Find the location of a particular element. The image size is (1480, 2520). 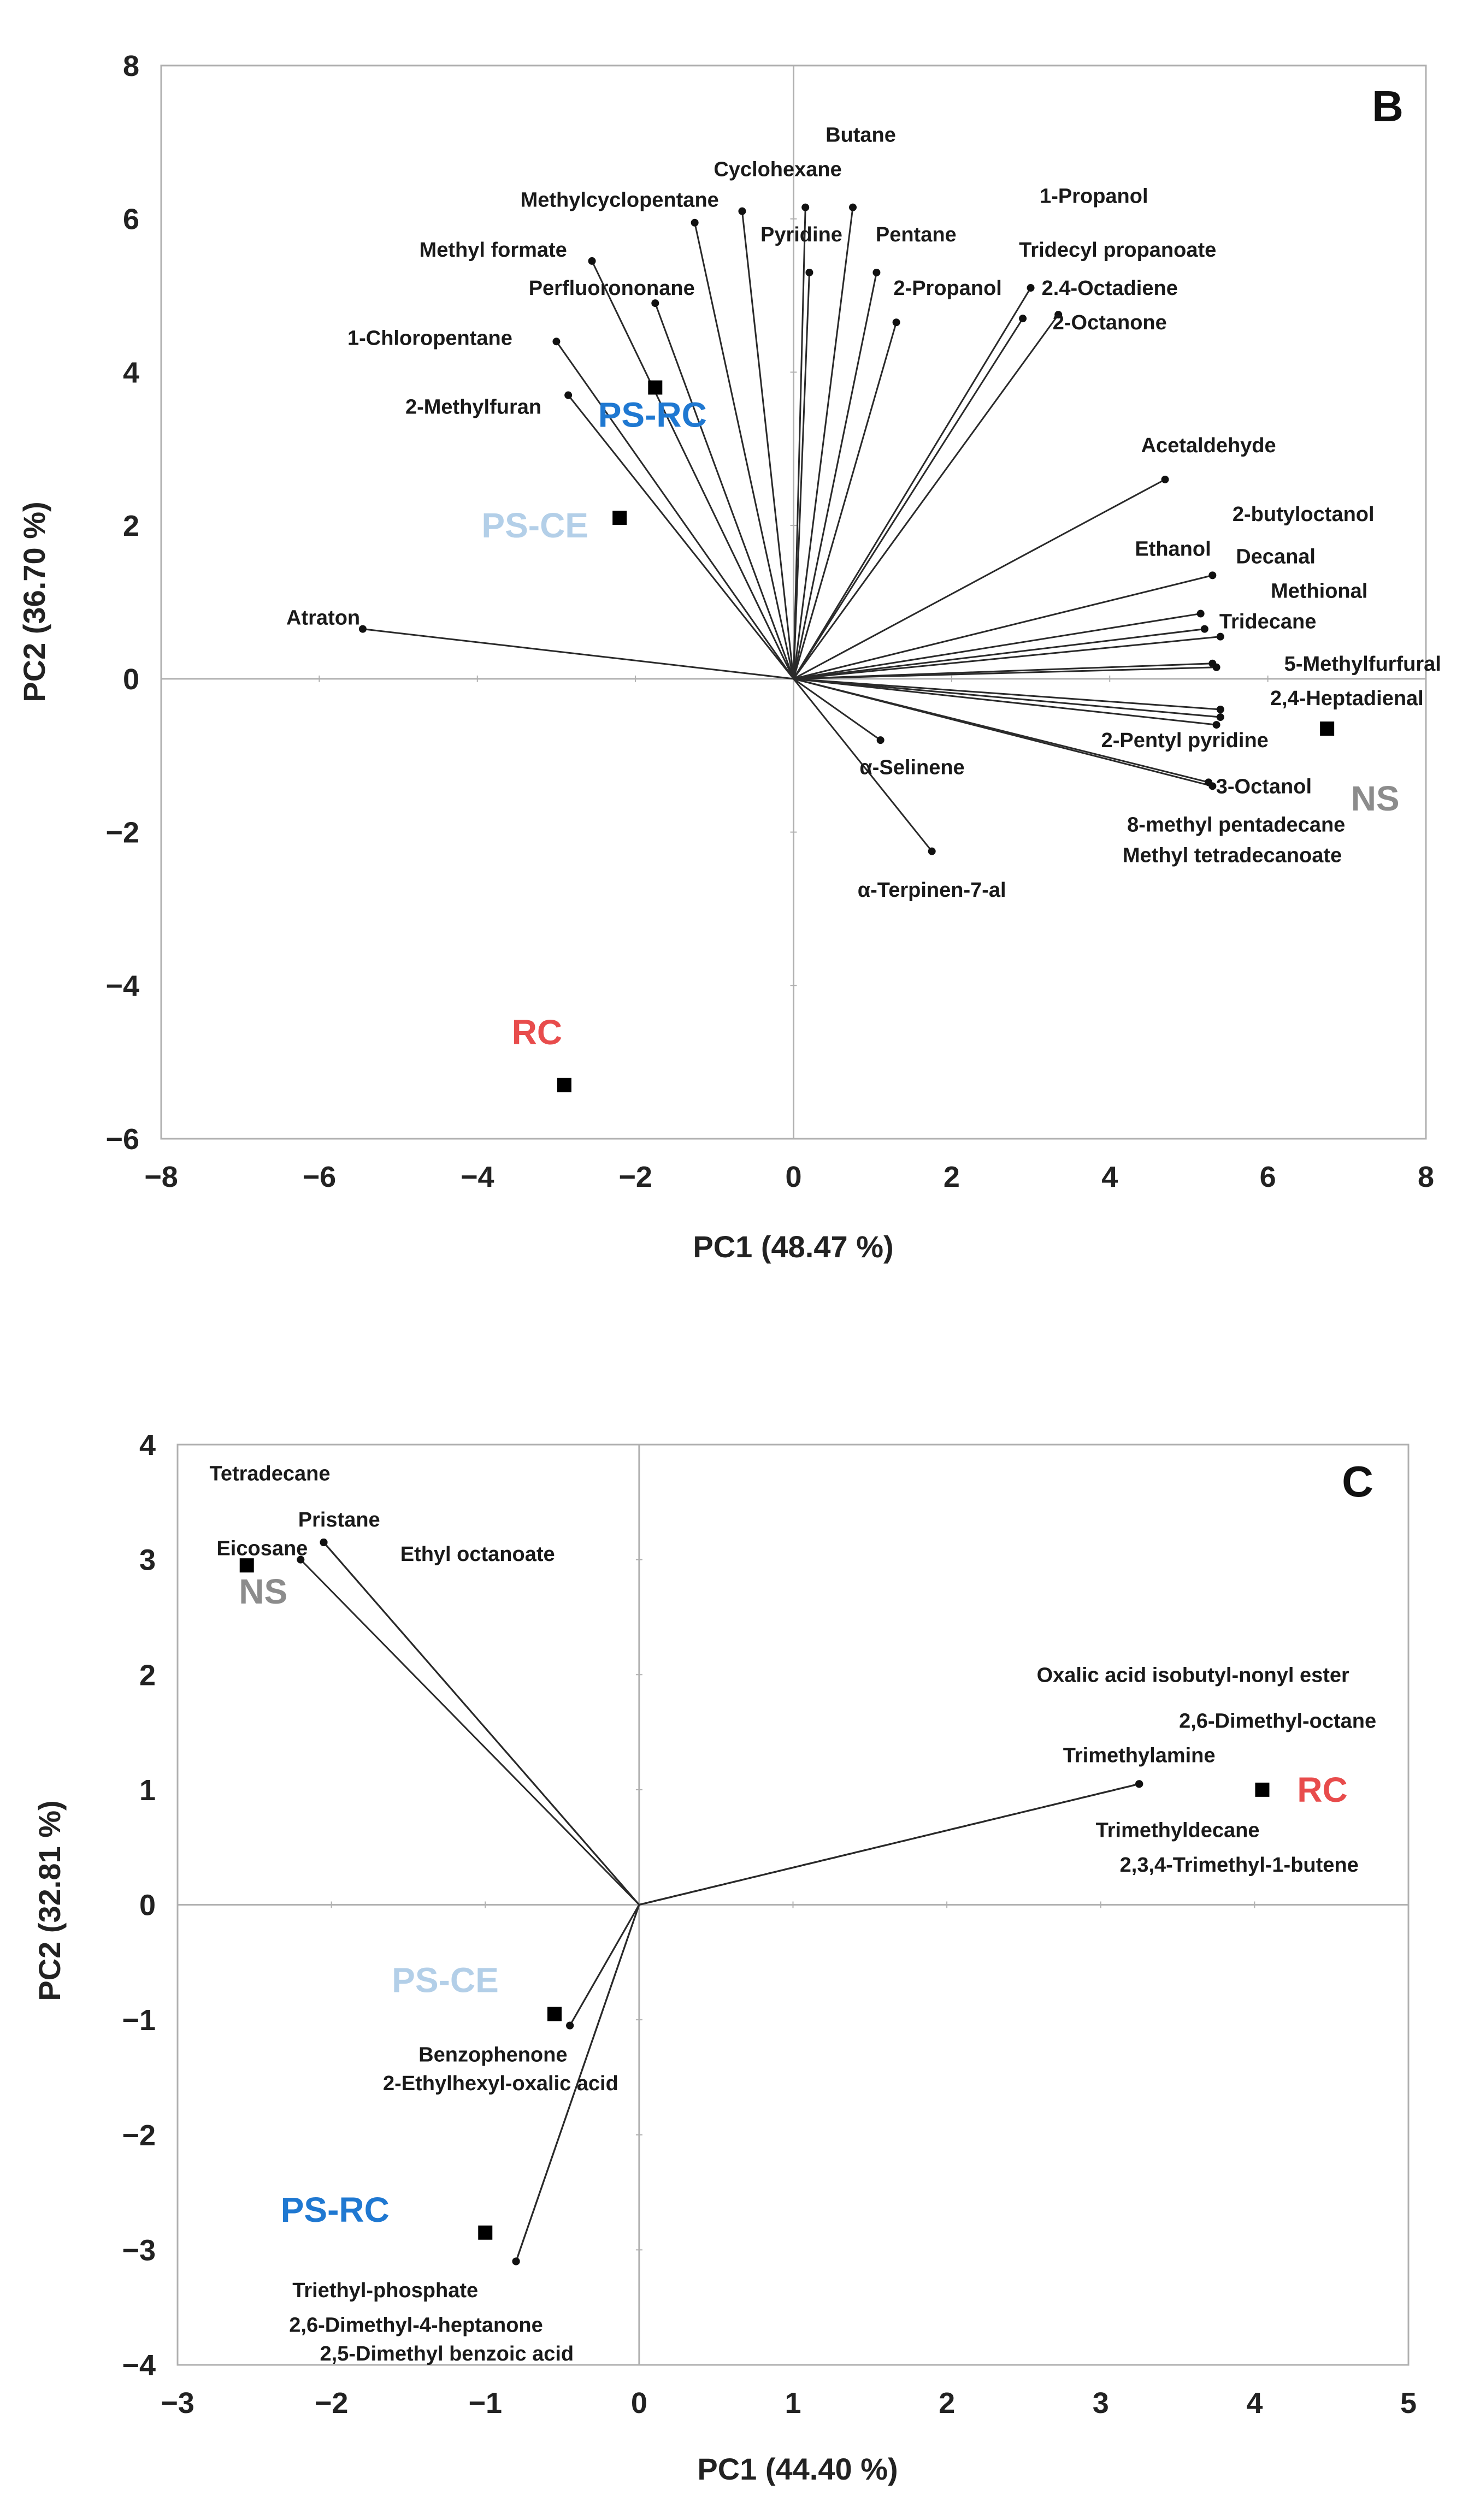

y-tick-label: 8 is located at coordinates (131, 66).